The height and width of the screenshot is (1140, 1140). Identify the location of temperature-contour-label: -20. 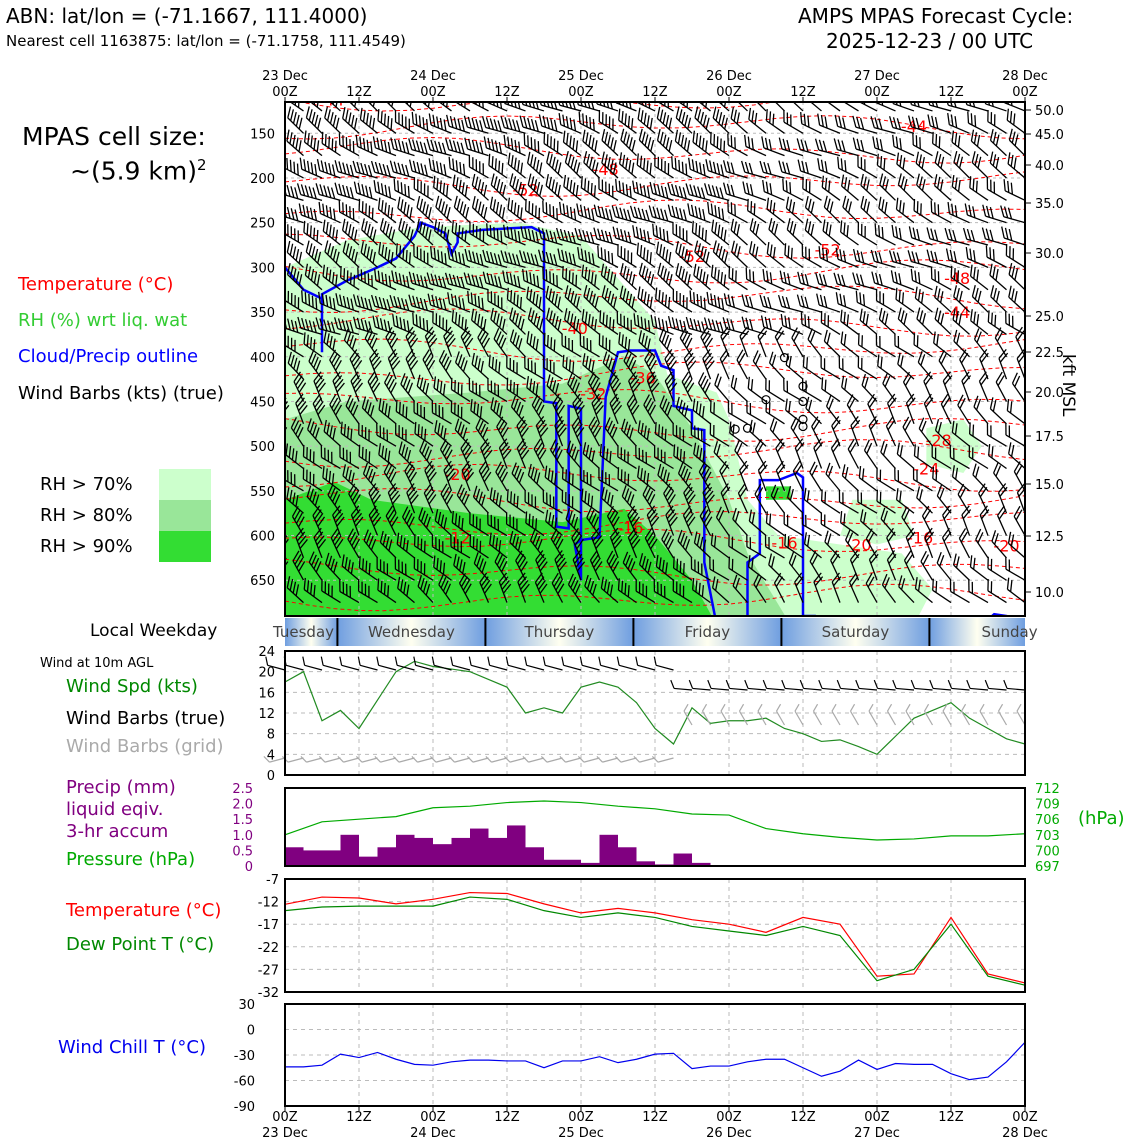
(458, 474).